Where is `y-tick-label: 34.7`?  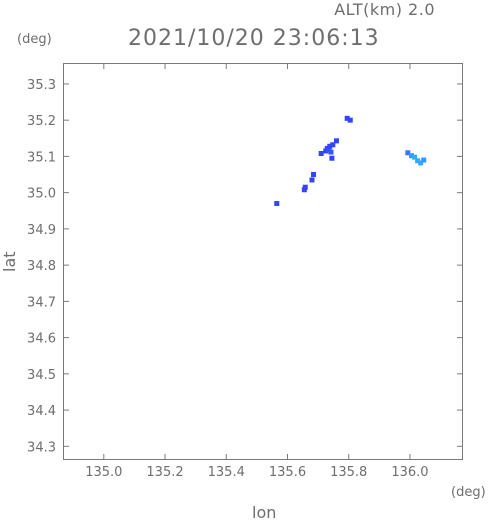
y-tick-label: 34.7 is located at coordinates (41, 302).